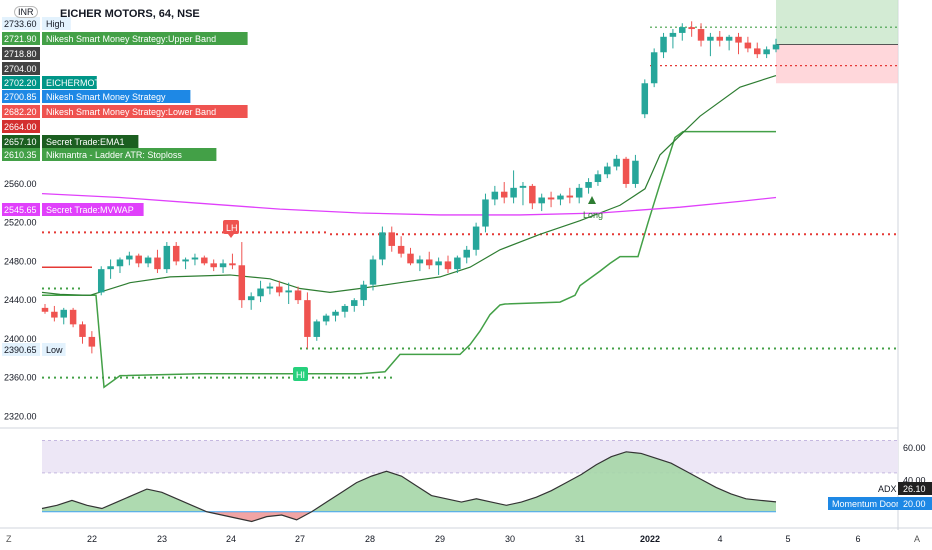  What do you see at coordinates (231, 236) in the screenshot?
I see `lh-marker-arrow` at bounding box center [231, 236].